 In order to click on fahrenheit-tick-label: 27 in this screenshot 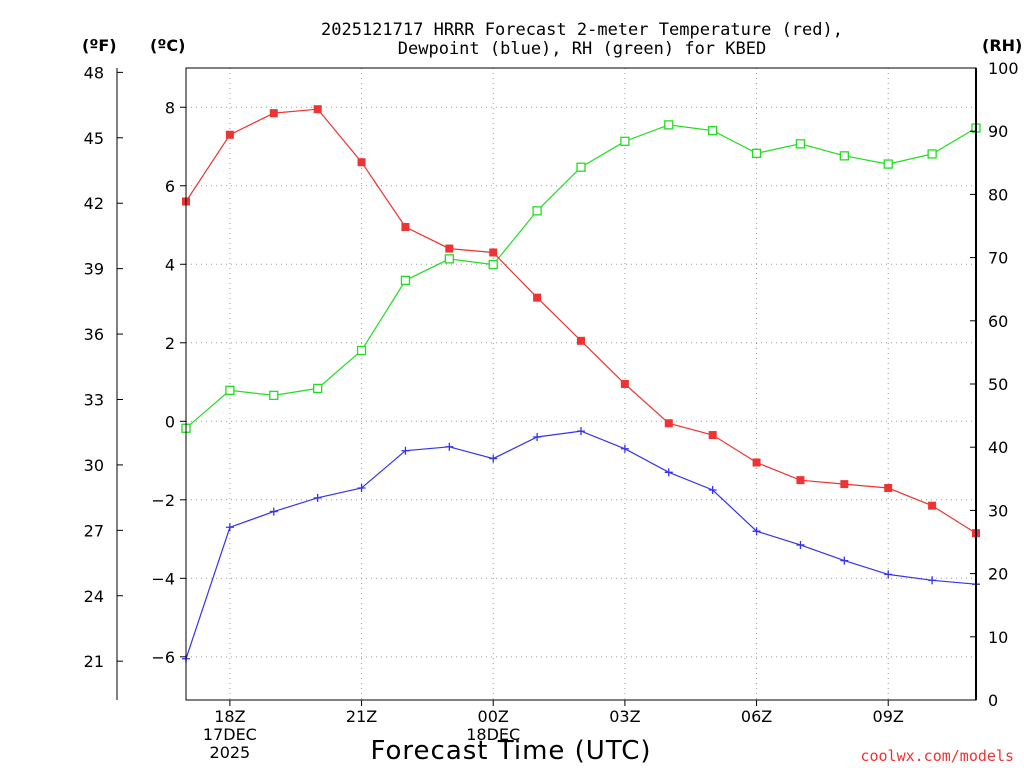, I will do `click(94, 530)`.